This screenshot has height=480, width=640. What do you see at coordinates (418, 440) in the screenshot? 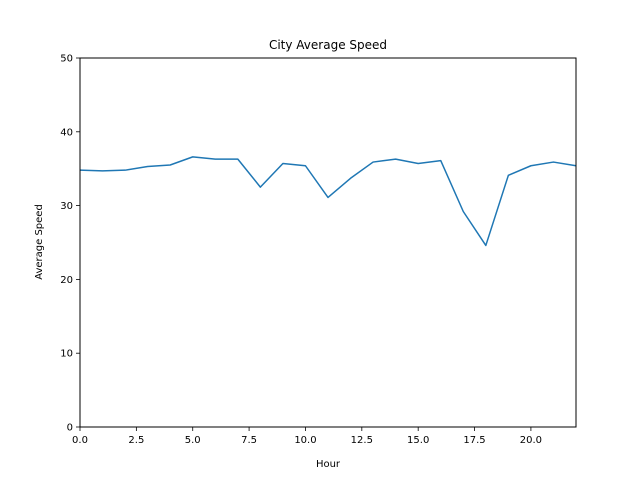
I see `x-tick-label: 15.0` at bounding box center [418, 440].